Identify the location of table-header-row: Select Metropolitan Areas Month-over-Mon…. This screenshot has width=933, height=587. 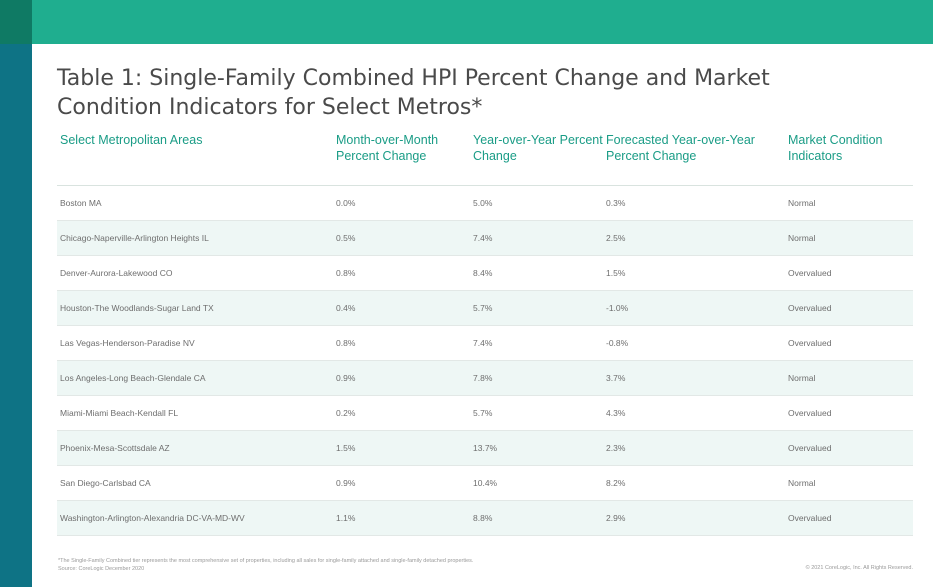
(485, 158).